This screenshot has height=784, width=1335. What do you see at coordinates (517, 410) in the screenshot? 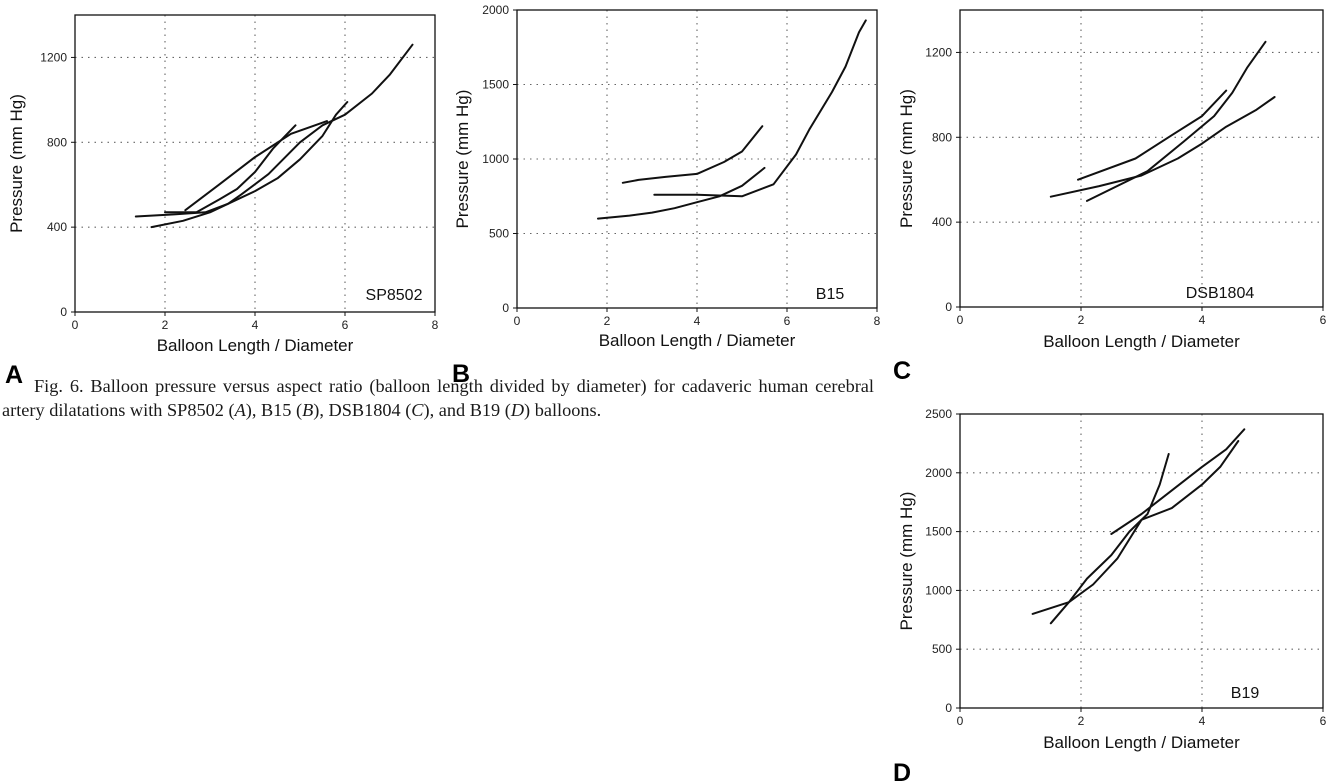
I see `caption-panel-d: D` at bounding box center [517, 410].